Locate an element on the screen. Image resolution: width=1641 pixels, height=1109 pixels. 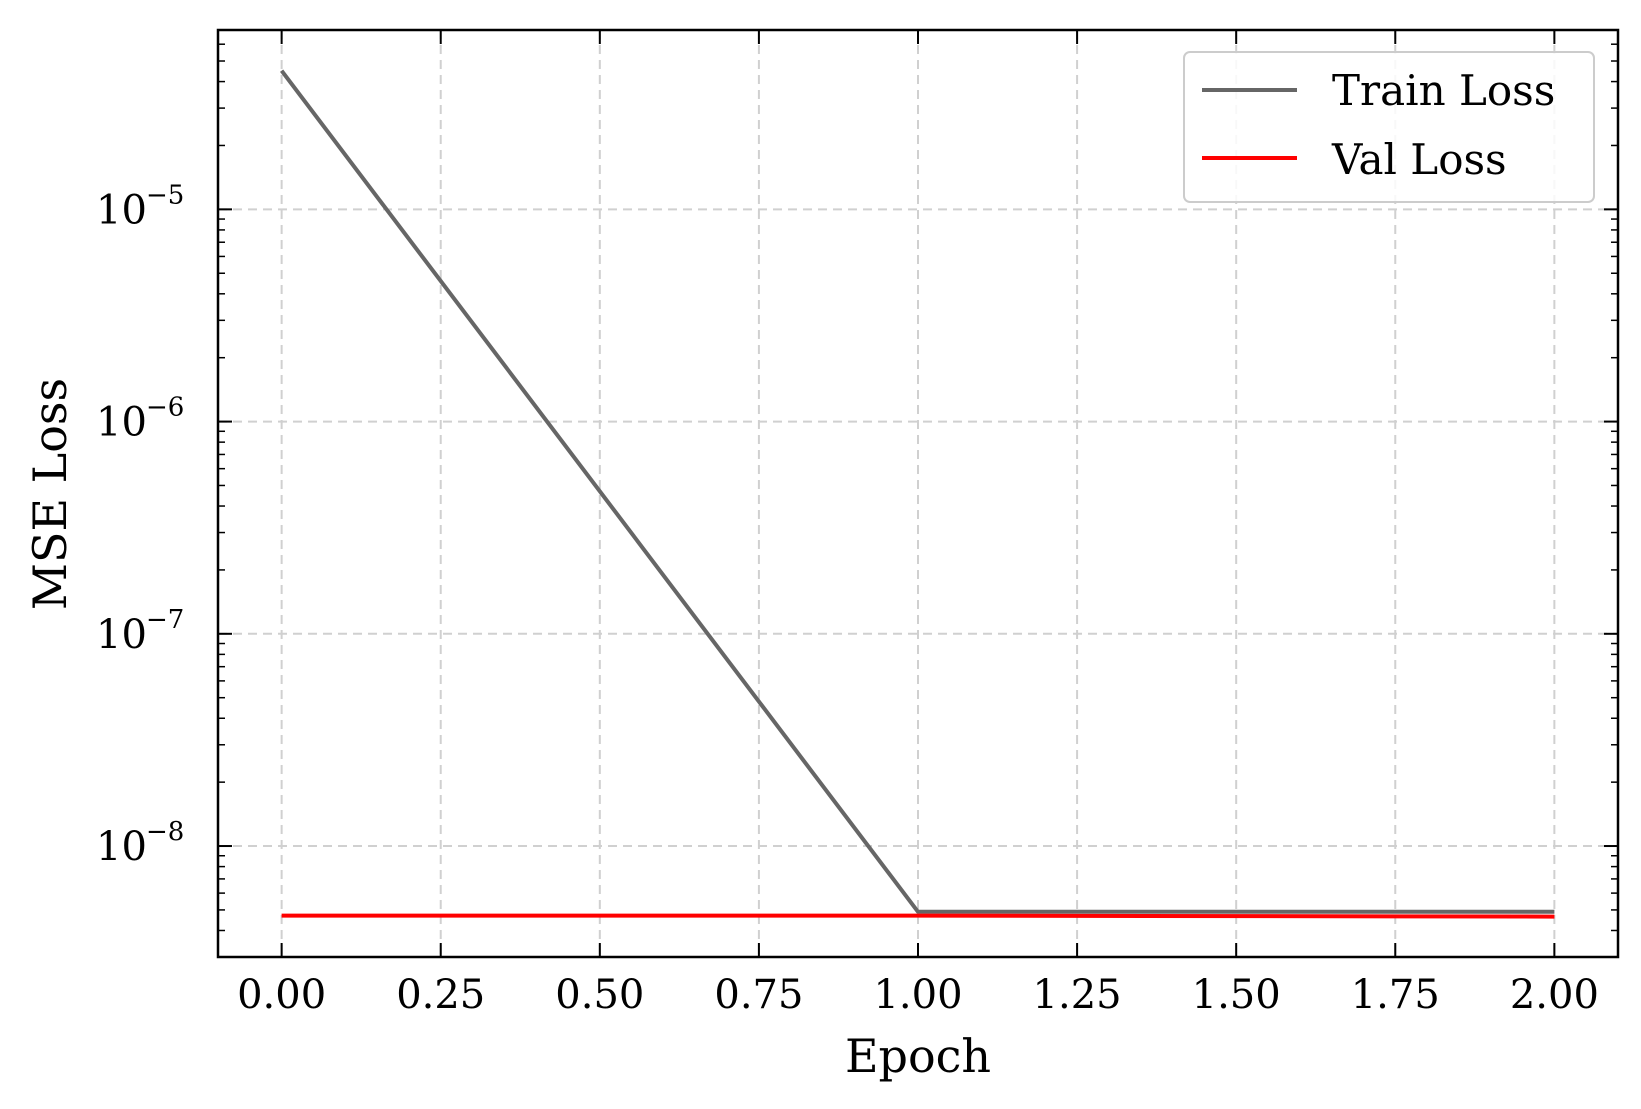
legend-label-train: Train Loss is located at coordinates (1443, 90).